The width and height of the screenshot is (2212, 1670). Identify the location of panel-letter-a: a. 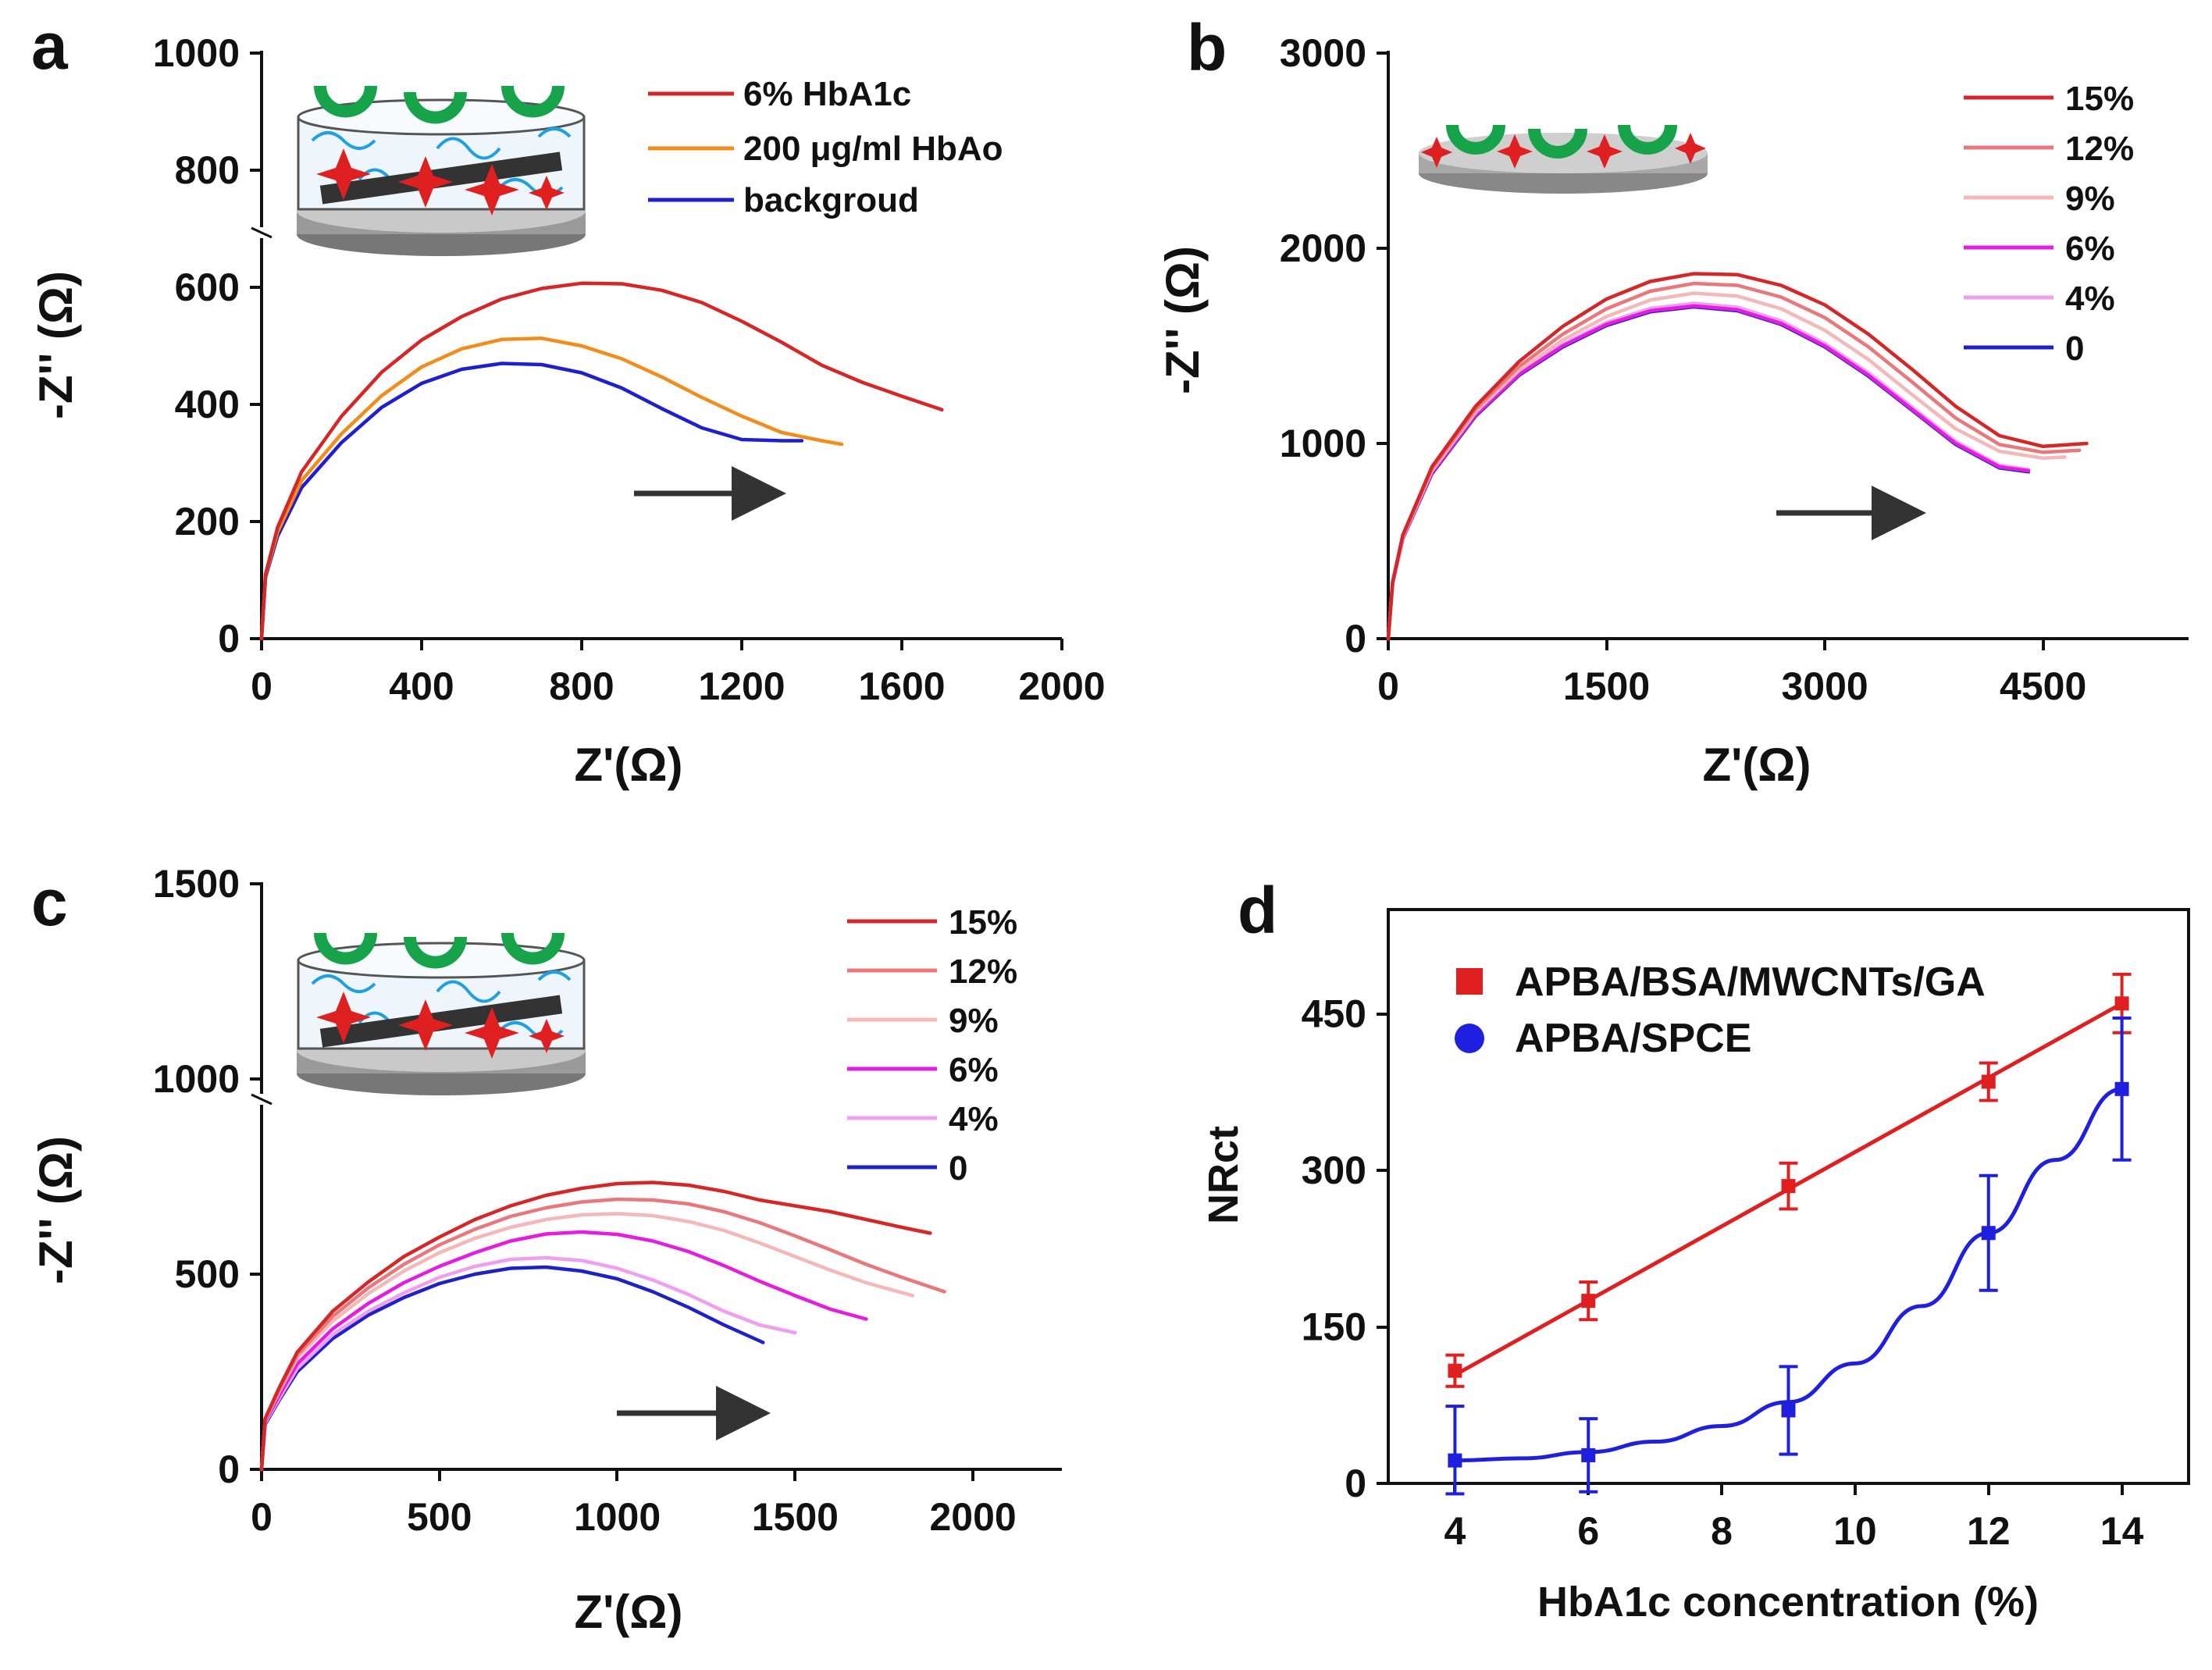
(50, 46).